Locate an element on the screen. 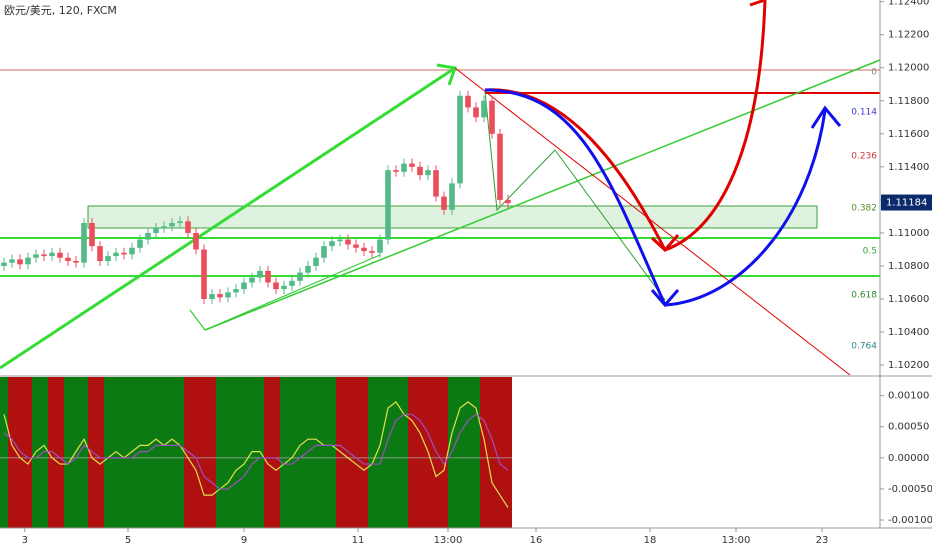 Image resolution: width=932 pixels, height=554 pixels. y-tick-label: 1.10600 is located at coordinates (908, 299).